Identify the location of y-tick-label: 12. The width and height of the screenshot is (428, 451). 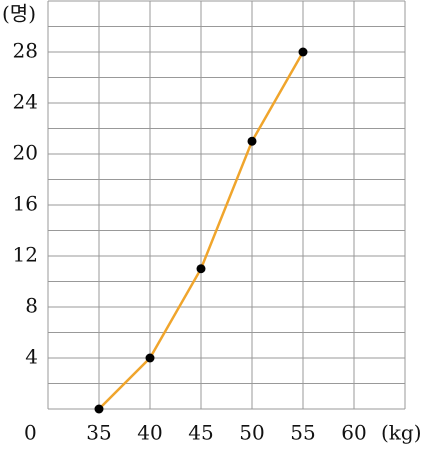
(25, 255).